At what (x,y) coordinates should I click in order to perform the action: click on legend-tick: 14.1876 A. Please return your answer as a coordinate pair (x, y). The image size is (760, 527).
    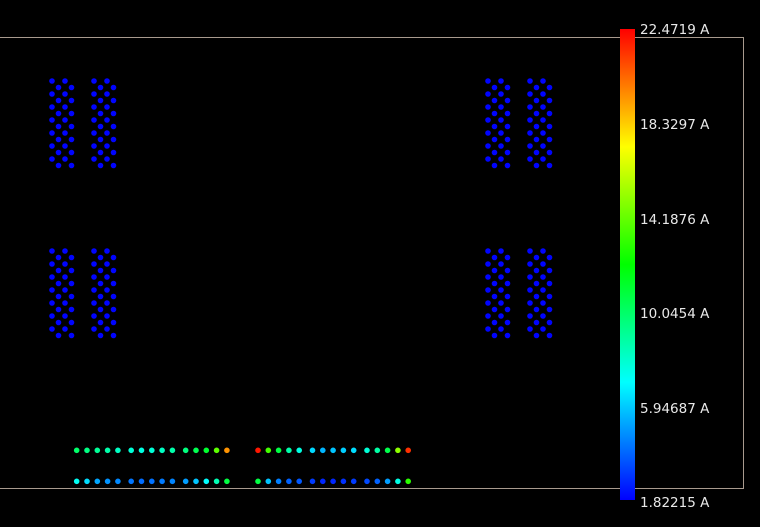
    Looking at the image, I should click on (675, 220).